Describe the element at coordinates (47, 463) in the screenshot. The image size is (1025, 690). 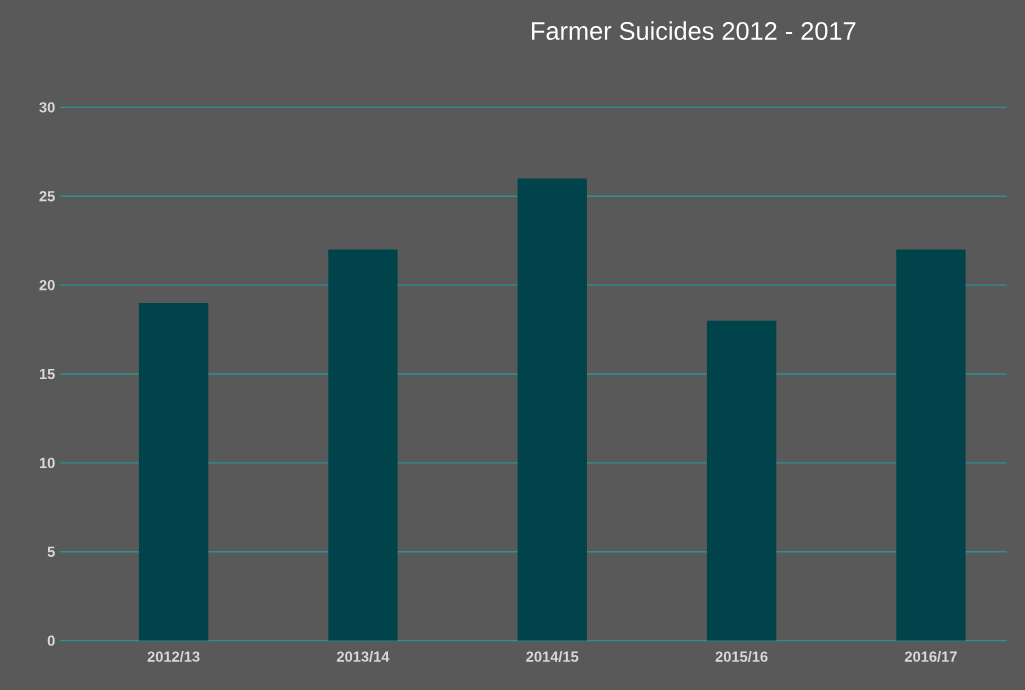
I see `y-tick-label: 10` at that location.